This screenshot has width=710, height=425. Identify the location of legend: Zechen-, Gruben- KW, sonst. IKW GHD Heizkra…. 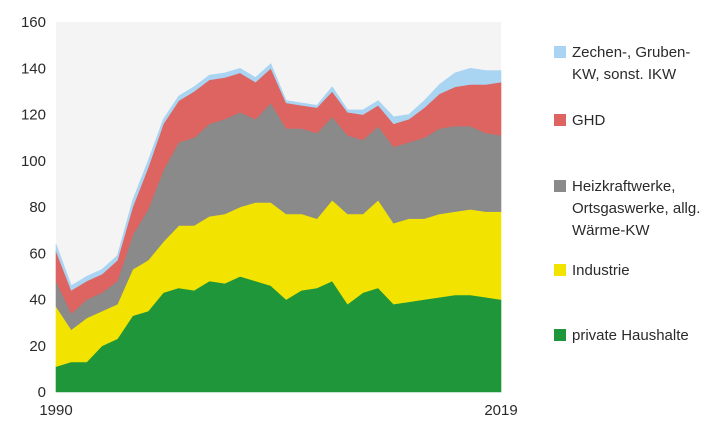
(627, 194).